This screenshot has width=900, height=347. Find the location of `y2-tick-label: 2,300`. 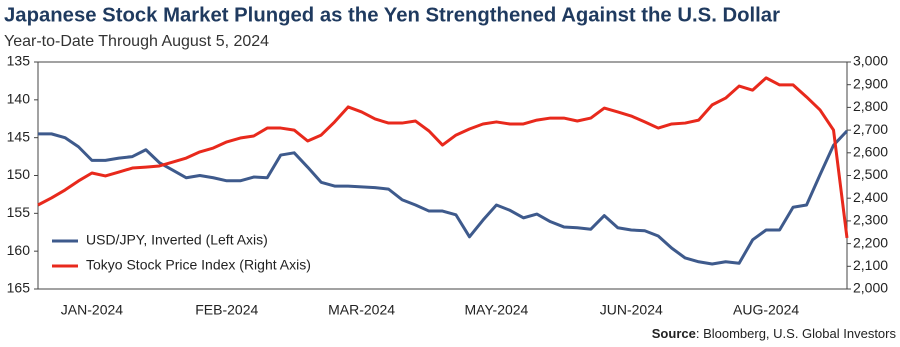

y2-tick-label: 2,300 is located at coordinates (870, 220).